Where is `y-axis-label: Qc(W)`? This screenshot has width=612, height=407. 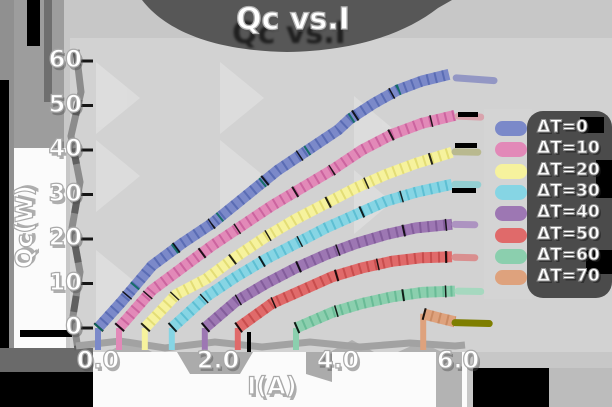
y-axis-label: Qc(W) is located at coordinates (24, 226).